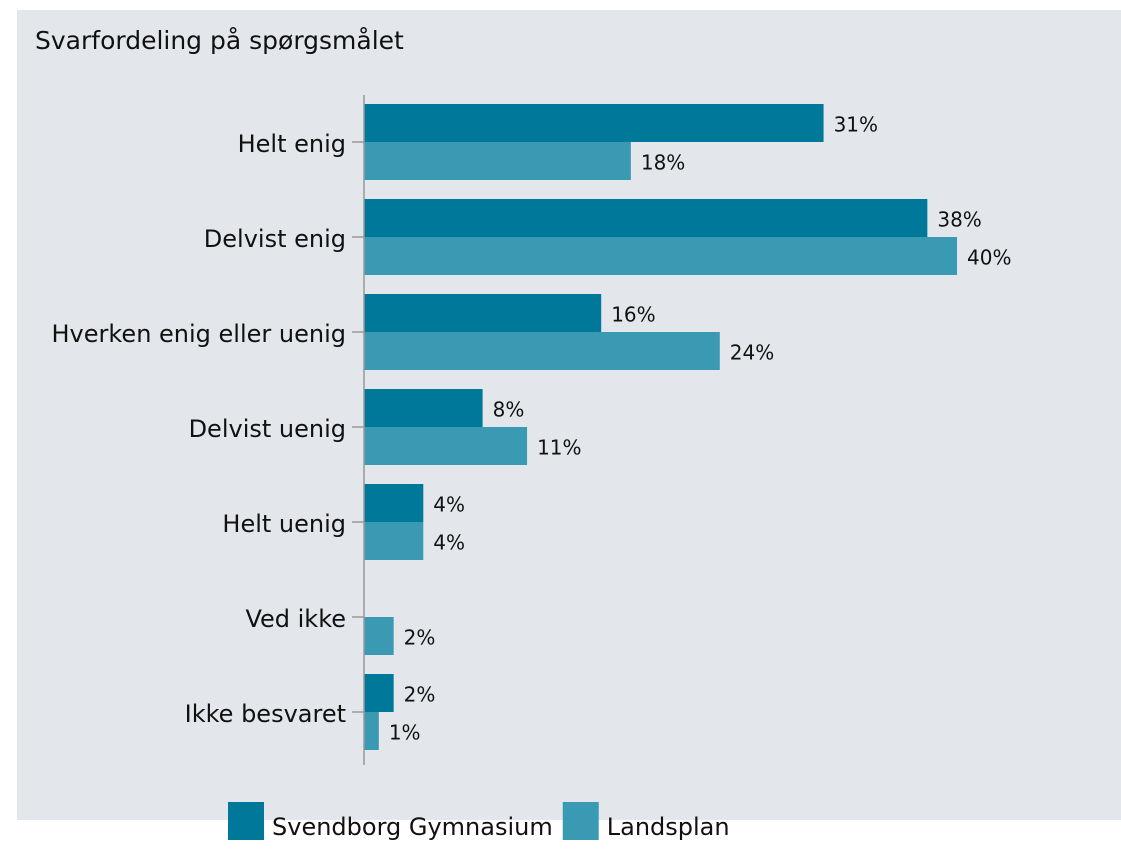  Describe the element at coordinates (663, 163) in the screenshot. I see `value-label: 18%` at that location.